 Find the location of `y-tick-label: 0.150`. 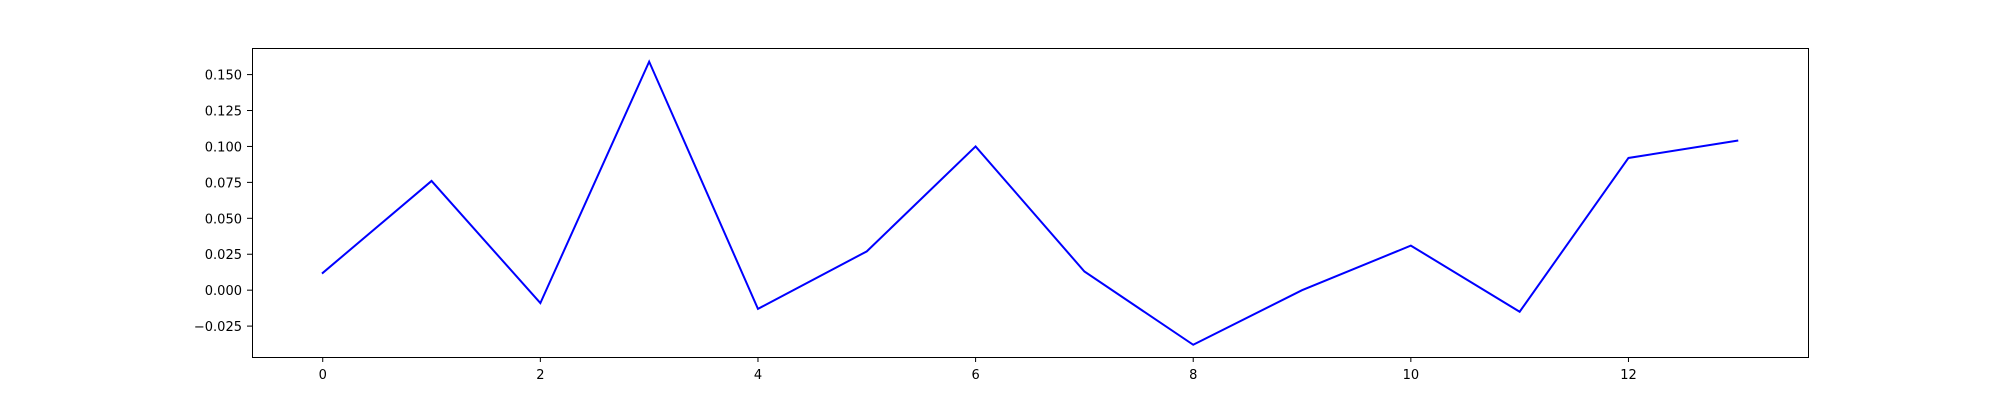

y-tick-label: 0.150 is located at coordinates (223, 76).